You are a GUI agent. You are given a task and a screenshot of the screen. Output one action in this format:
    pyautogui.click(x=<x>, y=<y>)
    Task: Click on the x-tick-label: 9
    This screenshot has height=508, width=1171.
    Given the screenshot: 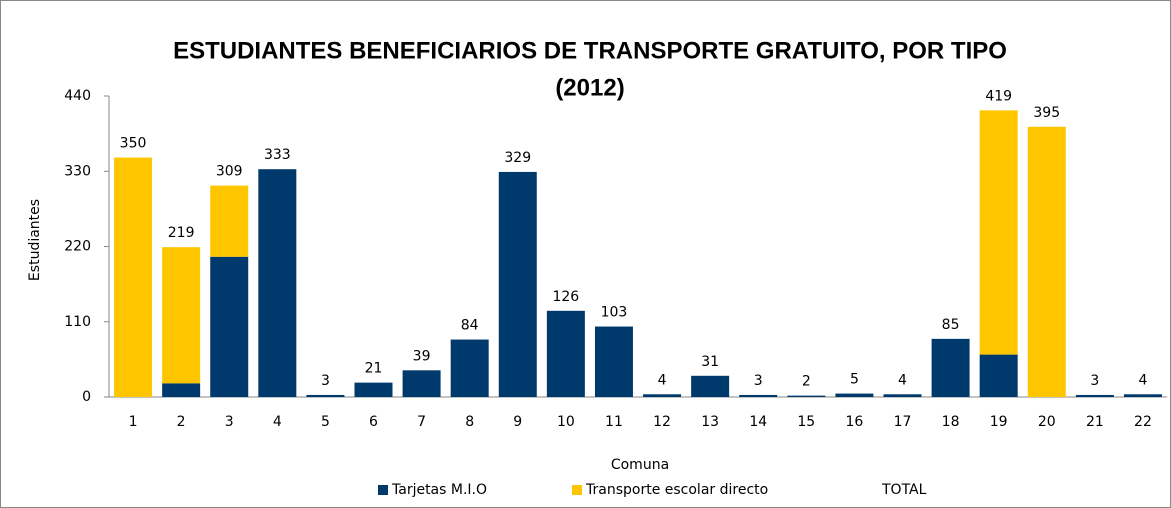 What is the action you would take?
    pyautogui.click(x=517, y=422)
    